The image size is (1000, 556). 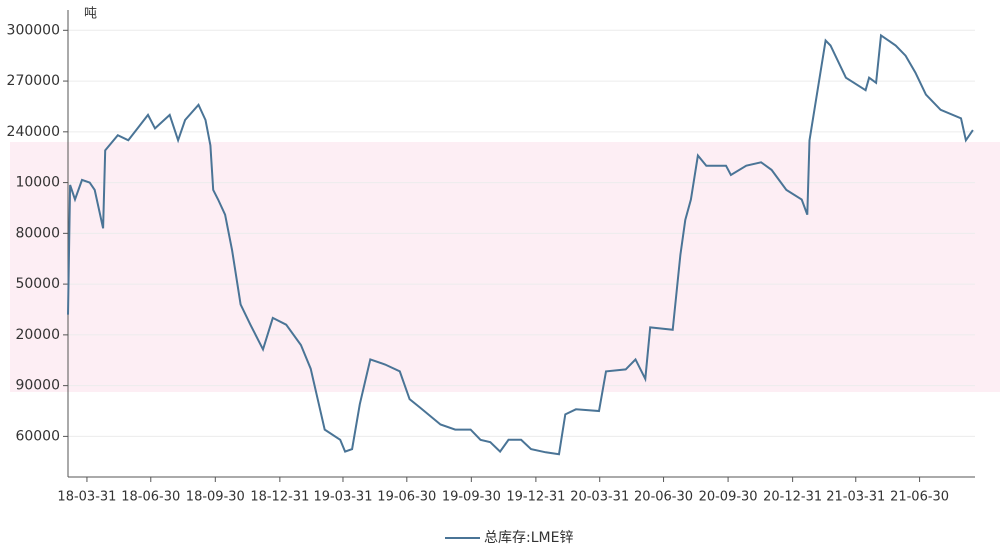 I want to click on y-tick-label: 50000, so click(x=37, y=284).